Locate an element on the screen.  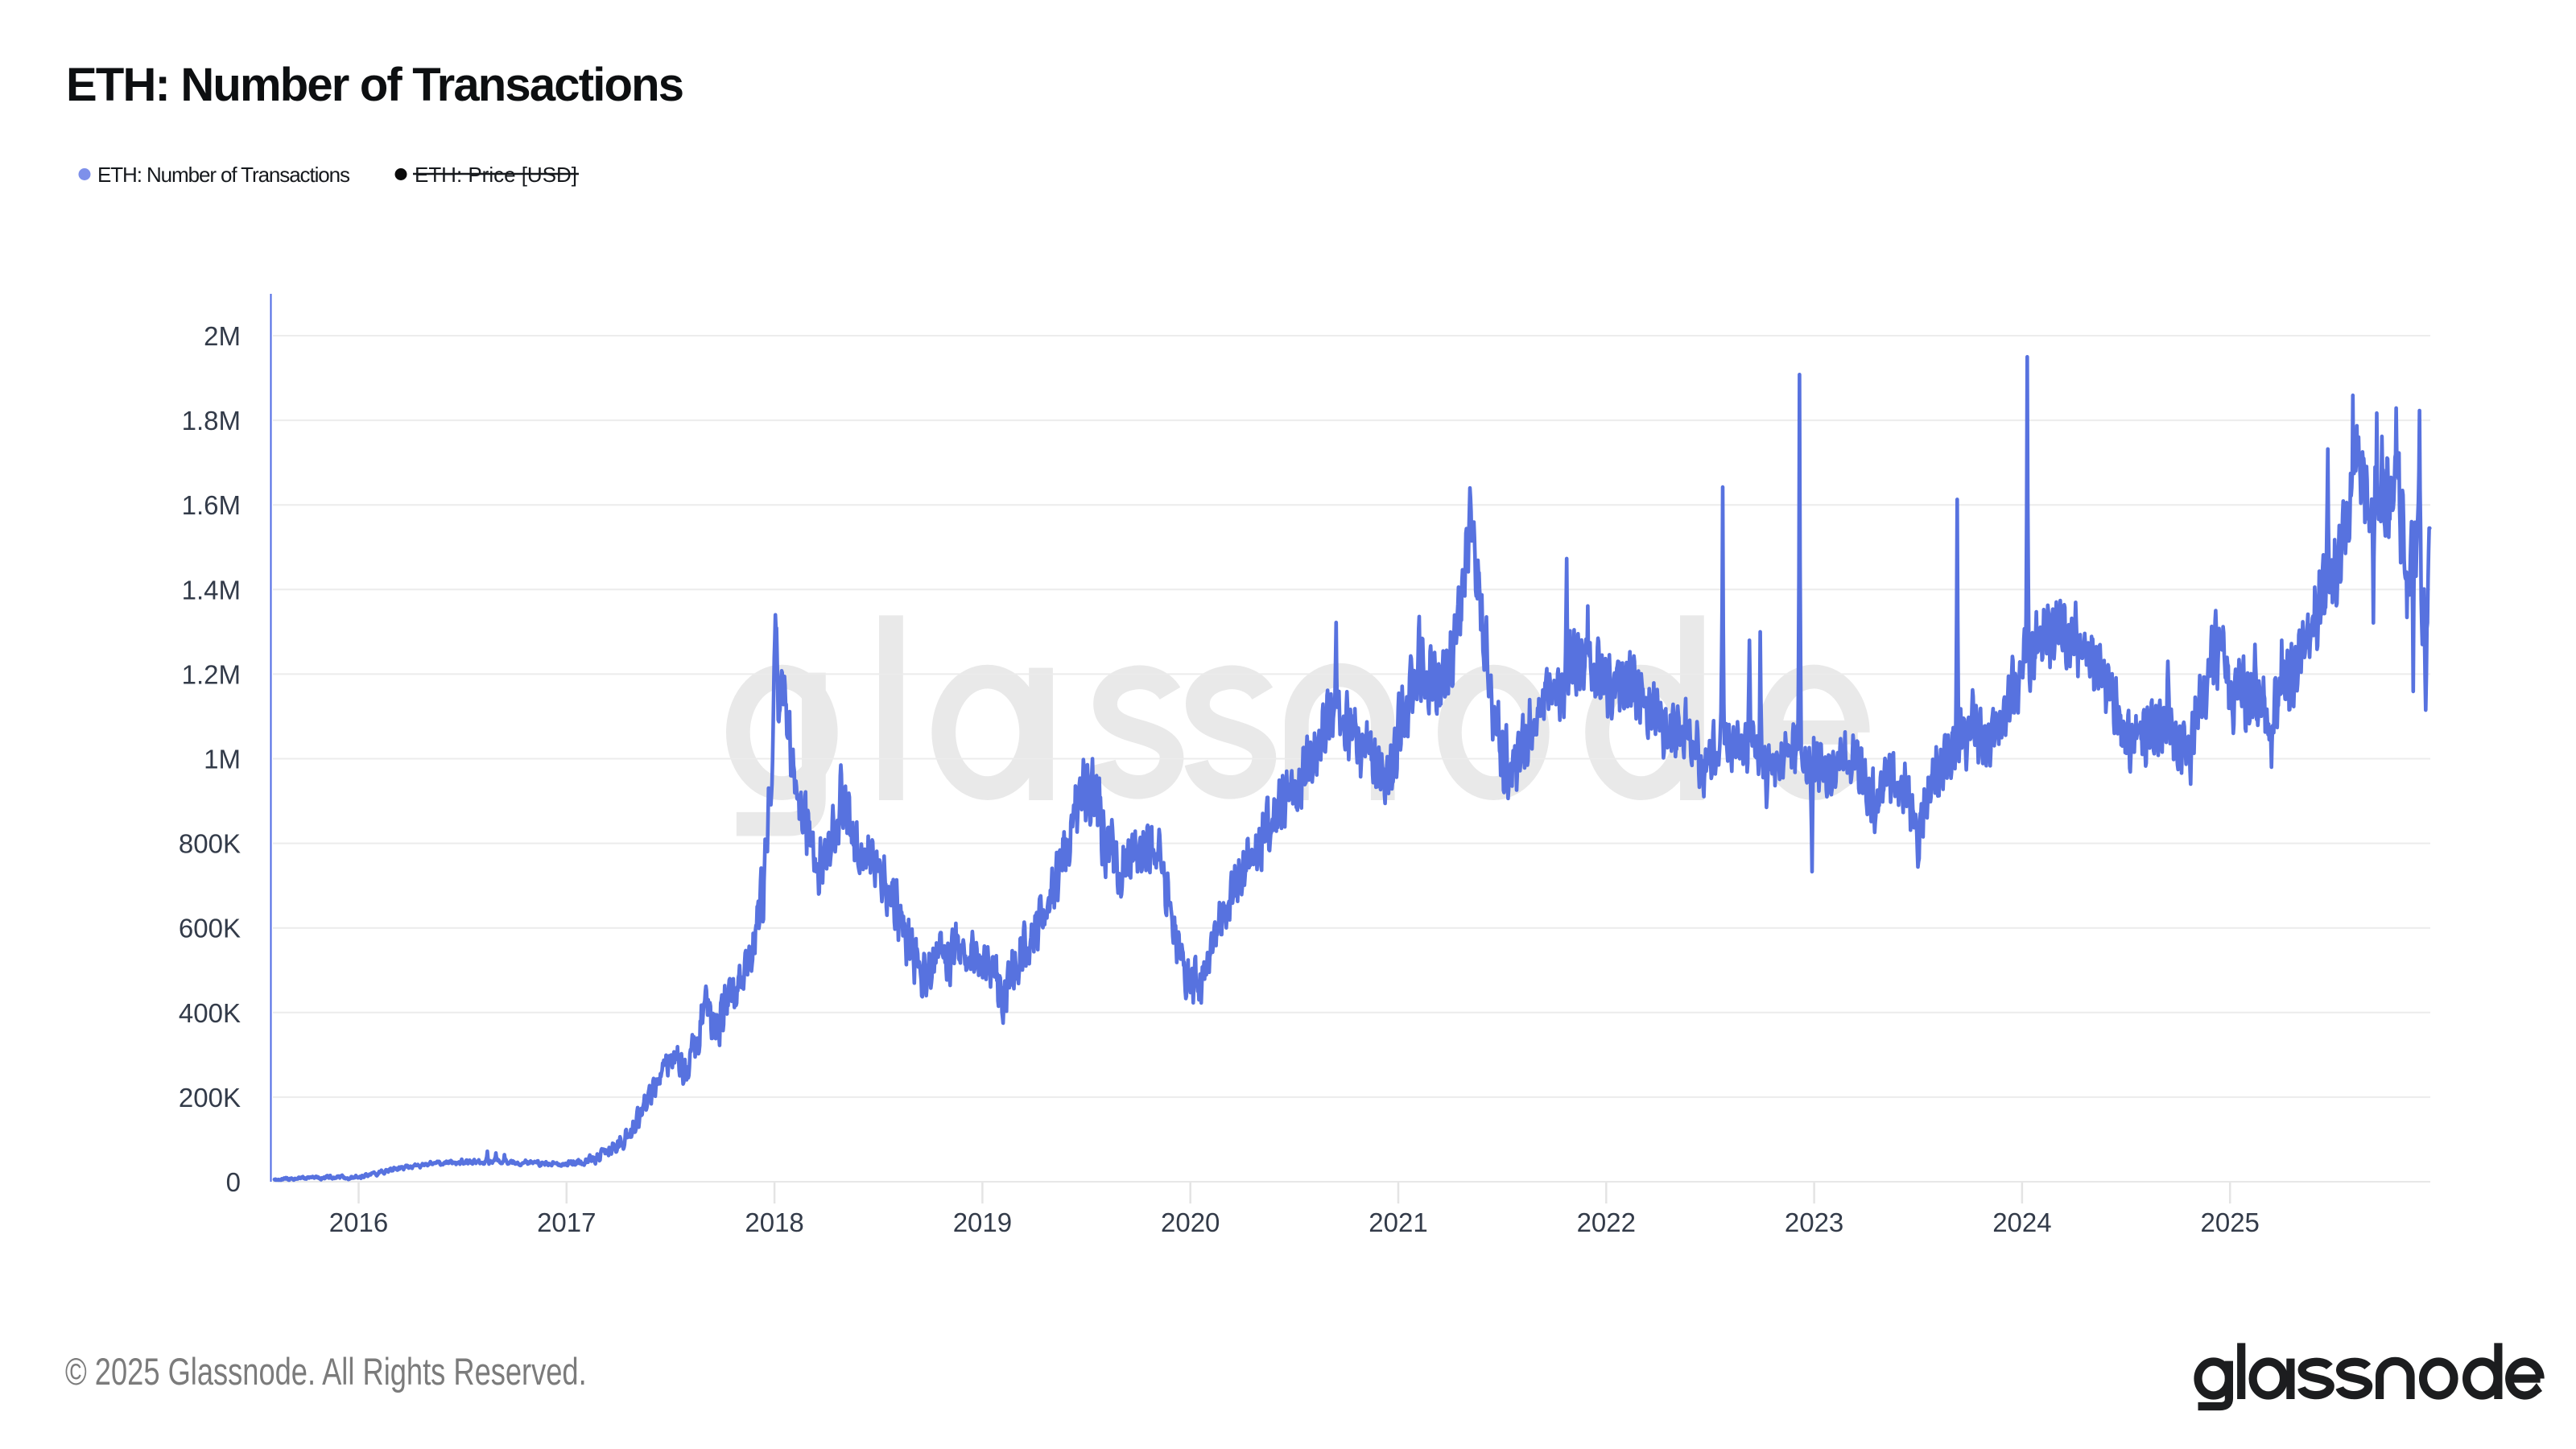
svg-text: 2020 is located at coordinates (1190, 1222).